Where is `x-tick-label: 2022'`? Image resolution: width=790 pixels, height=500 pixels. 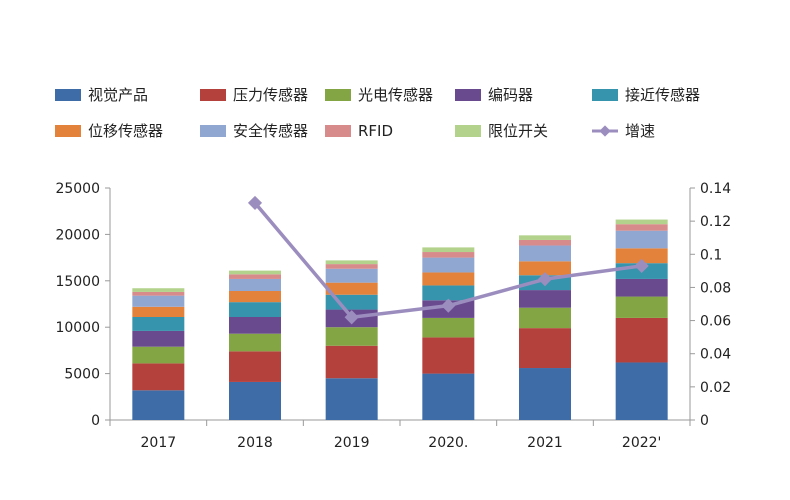 x-tick-label: 2022' is located at coordinates (641, 443).